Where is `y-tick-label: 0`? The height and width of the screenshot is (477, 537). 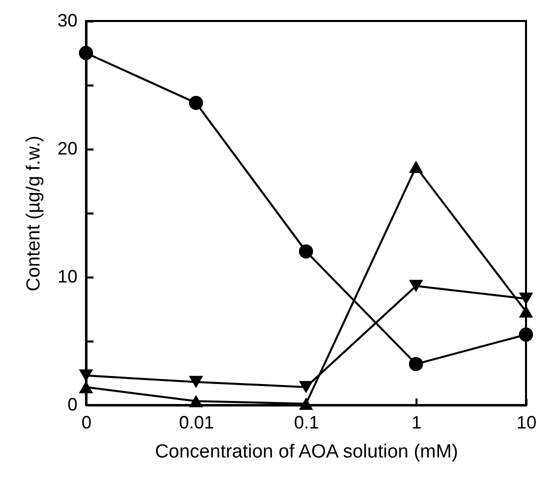 y-tick-label: 0 is located at coordinates (72, 404).